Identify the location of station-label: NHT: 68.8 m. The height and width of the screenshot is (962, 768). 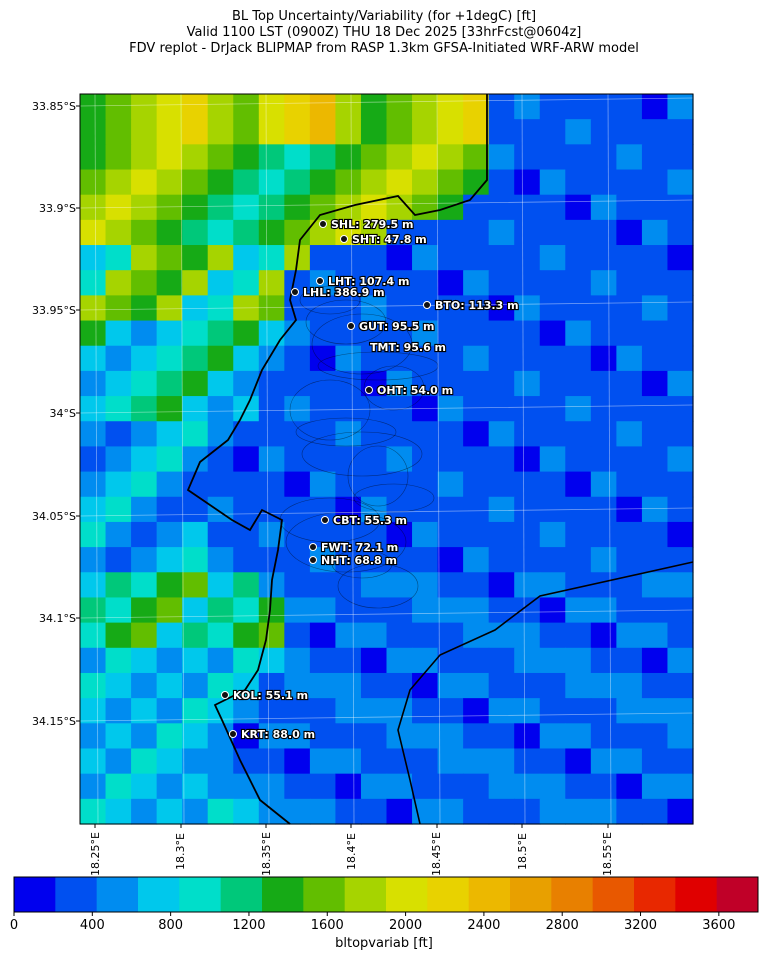
(359, 560).